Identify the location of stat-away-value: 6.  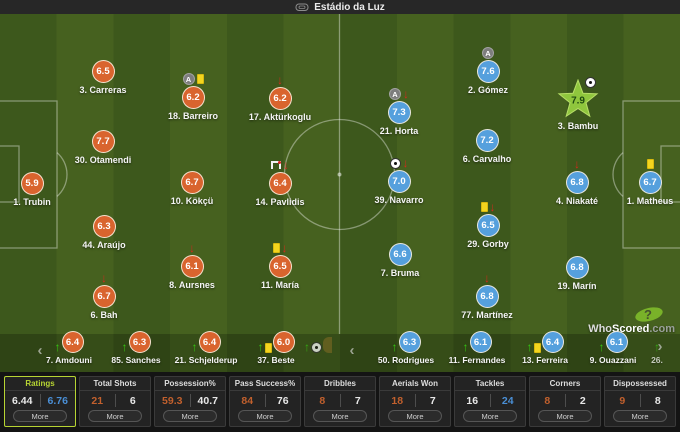
(132, 400).